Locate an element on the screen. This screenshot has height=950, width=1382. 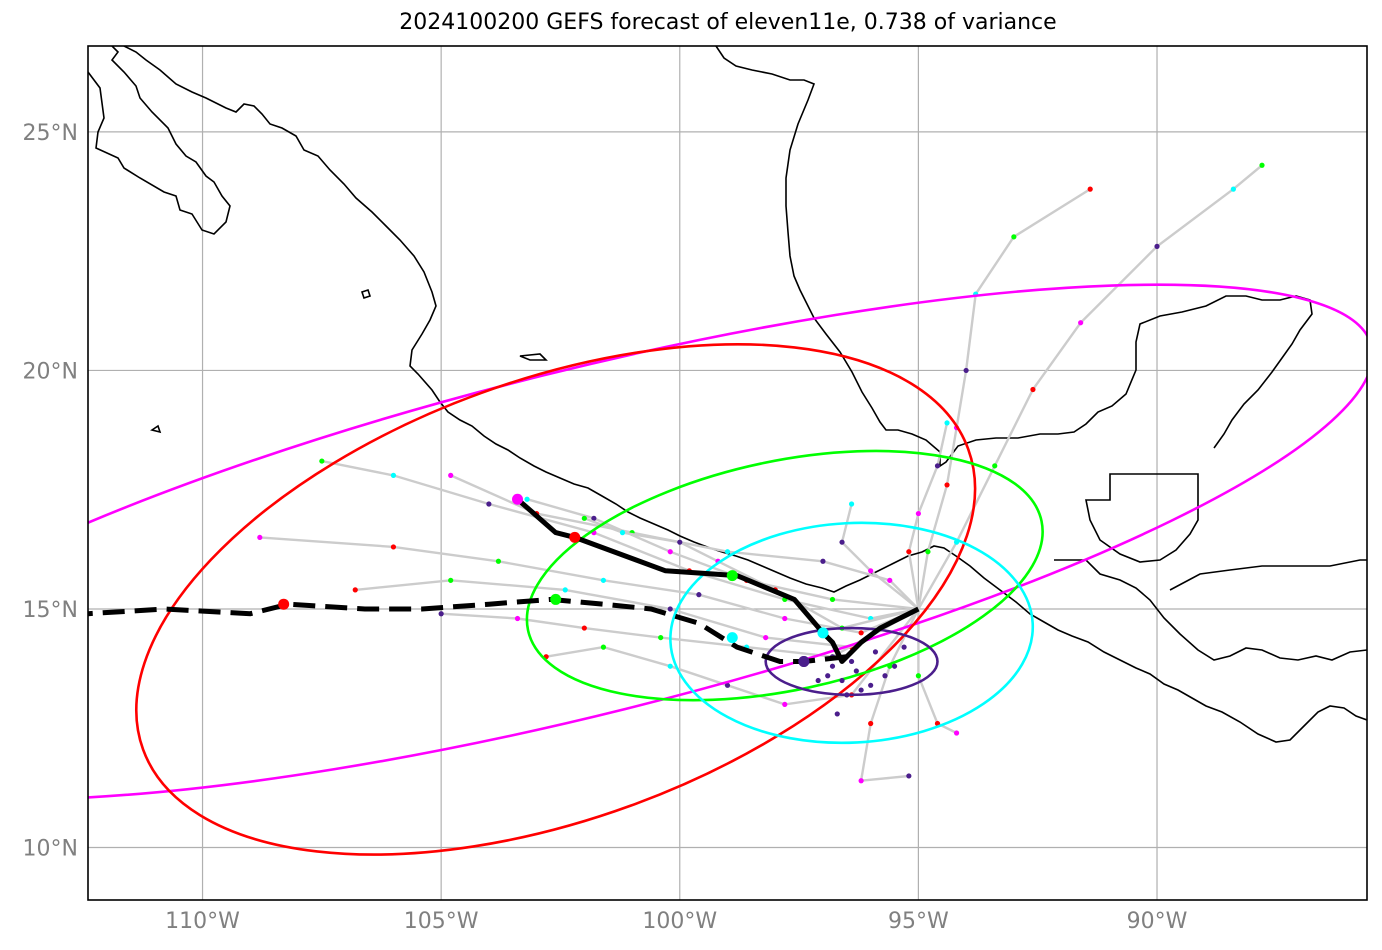
member-points is located at coordinates (861, 680).